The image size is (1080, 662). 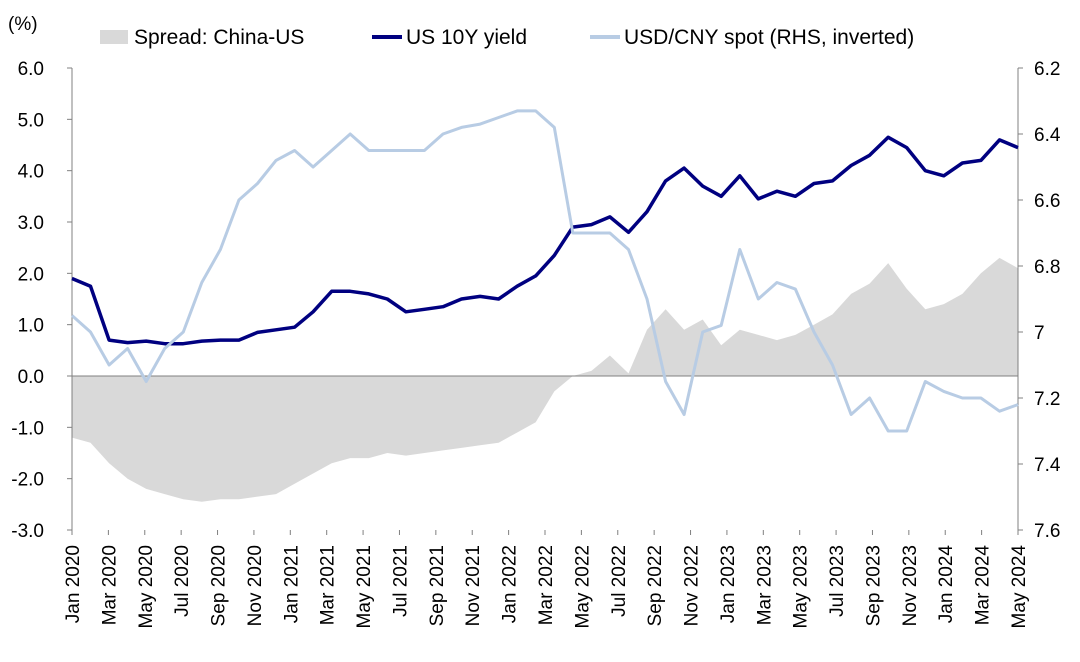 I want to click on right-axis-tick-label: 7.4, so click(x=1047, y=465).